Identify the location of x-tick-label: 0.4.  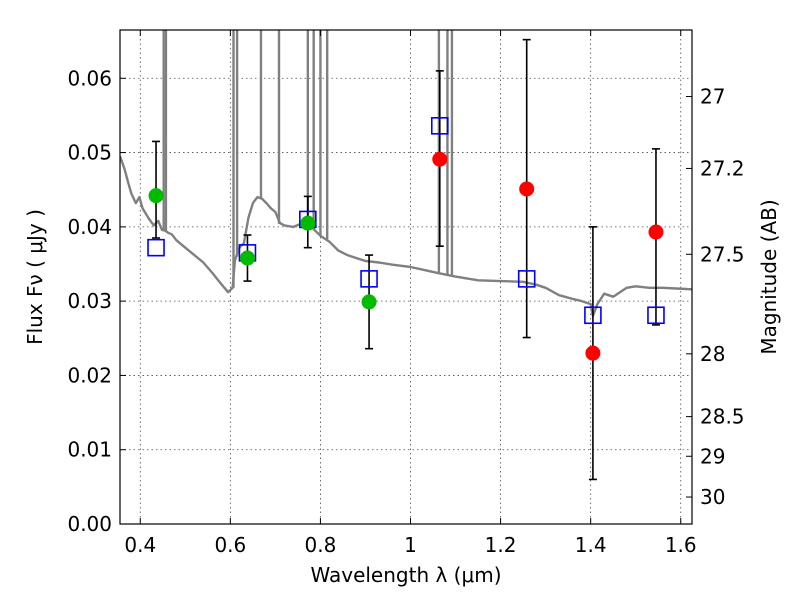
(140, 545).